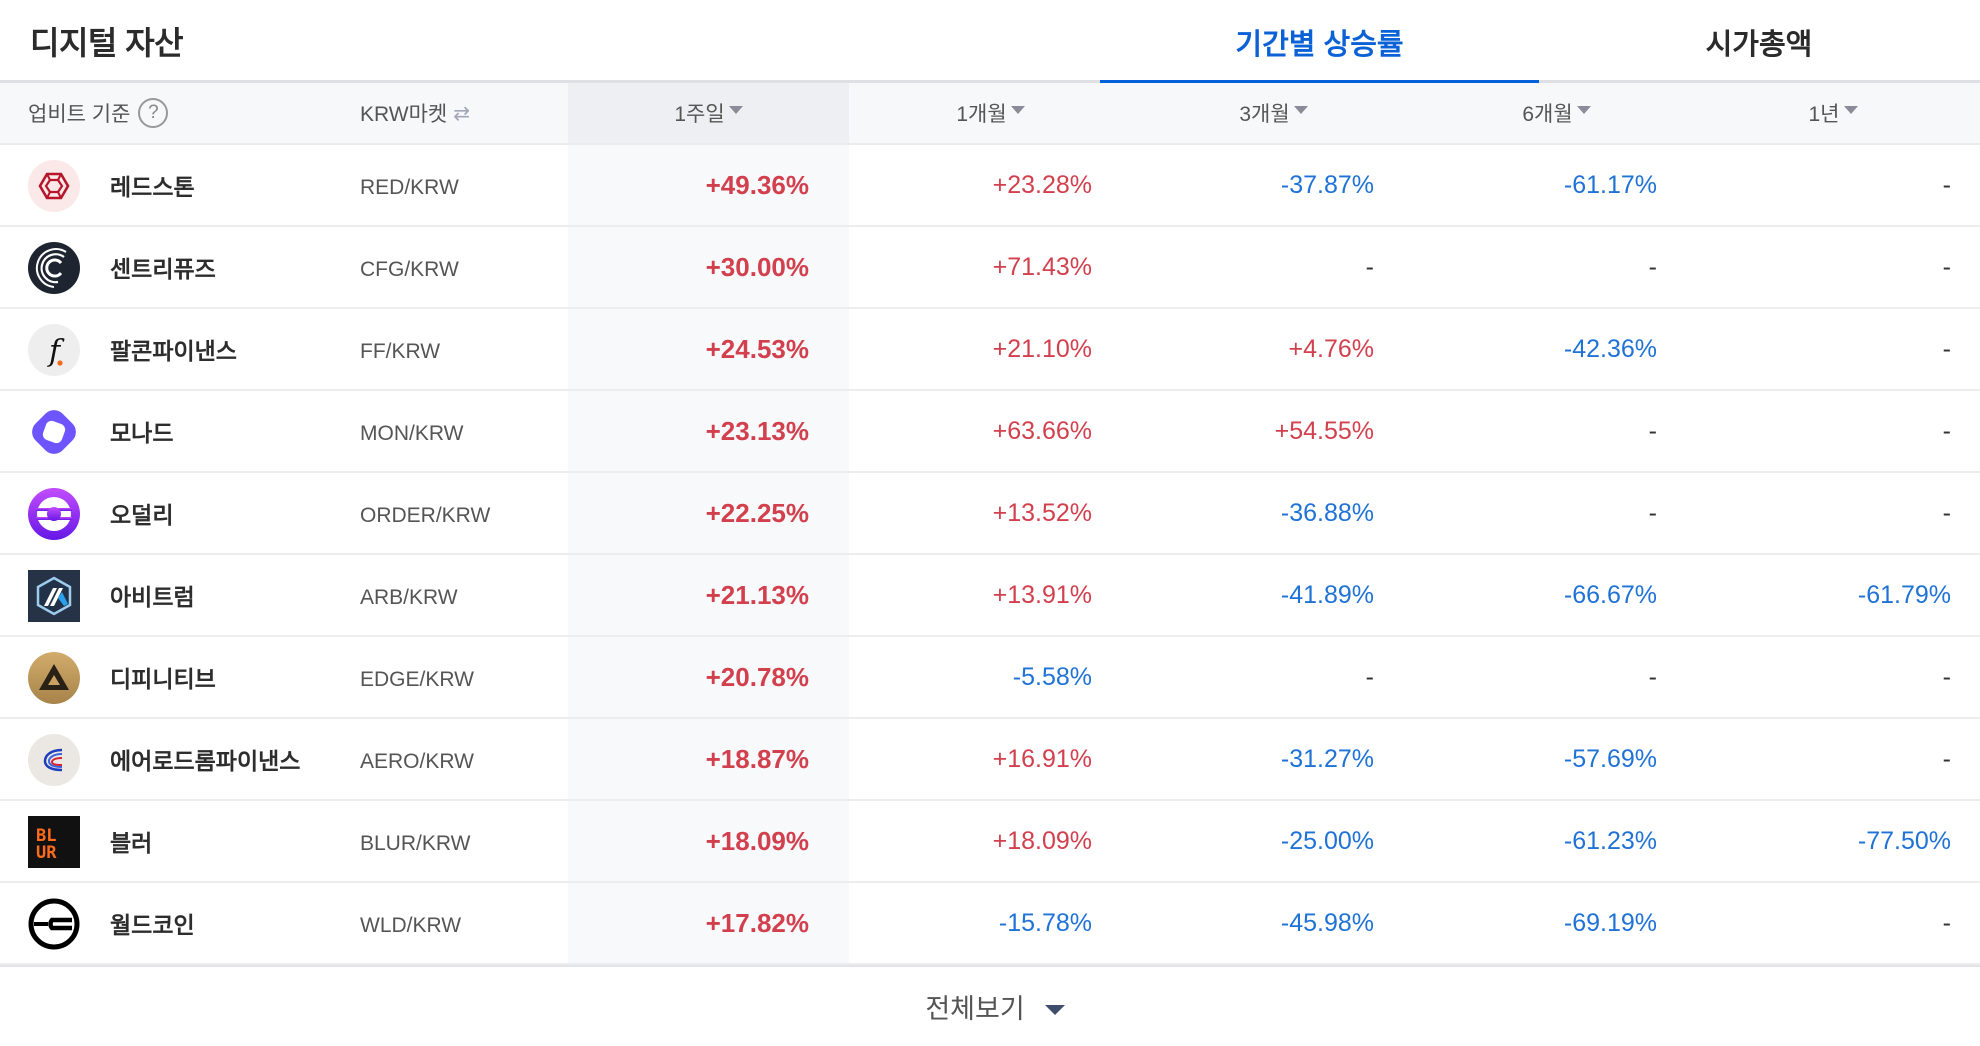 The image size is (1980, 1046). I want to click on tab-market-cap: 시가총액, so click(1759, 44).